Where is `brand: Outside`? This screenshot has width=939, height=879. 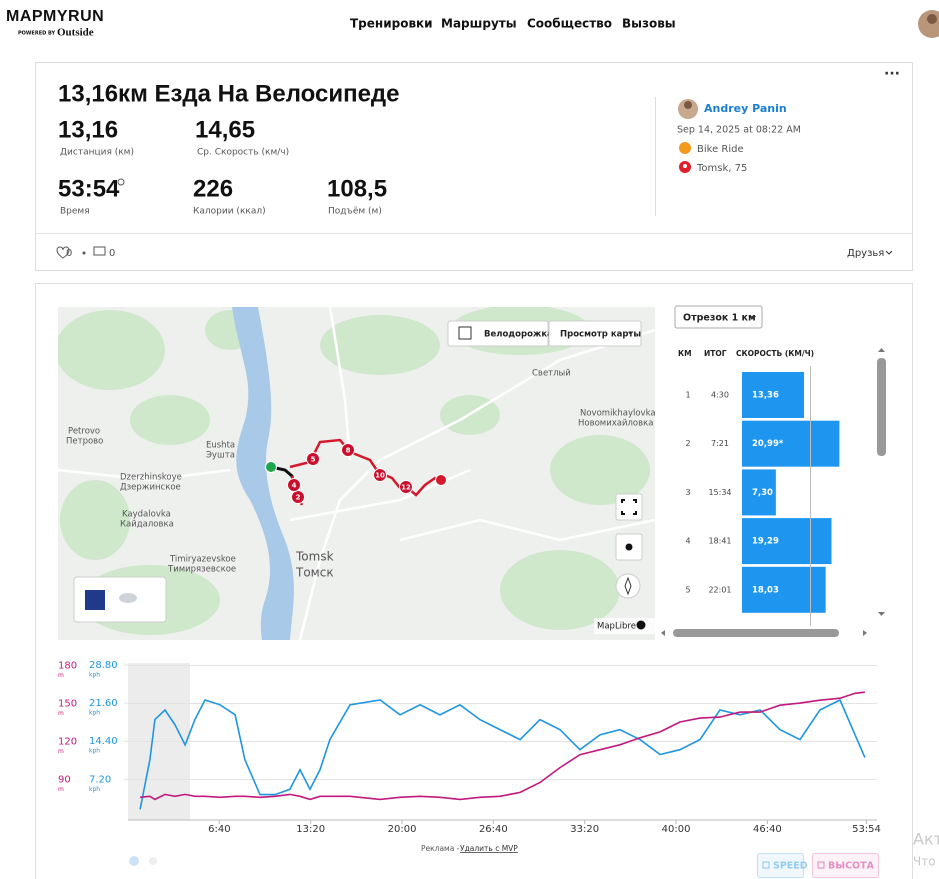 brand: Outside is located at coordinates (75, 33).